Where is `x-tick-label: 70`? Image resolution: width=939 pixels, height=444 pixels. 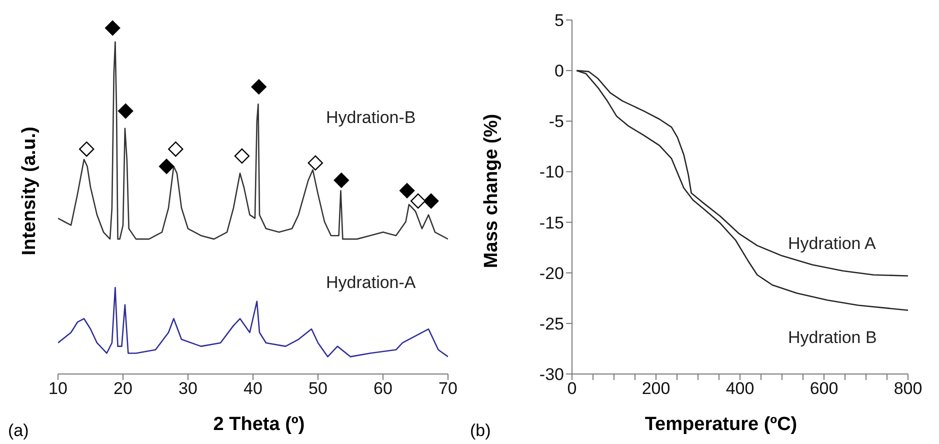
x-tick-label: 70 is located at coordinates (448, 388).